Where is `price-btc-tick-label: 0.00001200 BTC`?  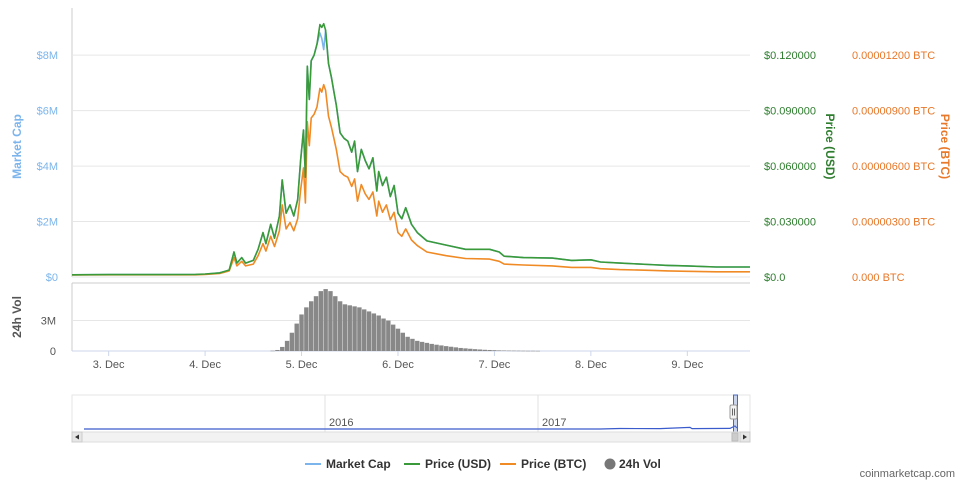
price-btc-tick-label: 0.00001200 BTC is located at coordinates (893, 56).